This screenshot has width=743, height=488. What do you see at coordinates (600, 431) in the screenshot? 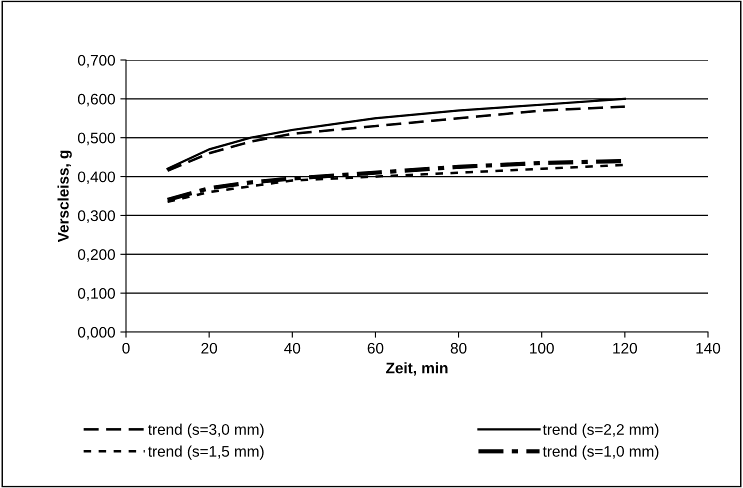
I see `legend-label: trend (s=2,2 mm)` at bounding box center [600, 431].